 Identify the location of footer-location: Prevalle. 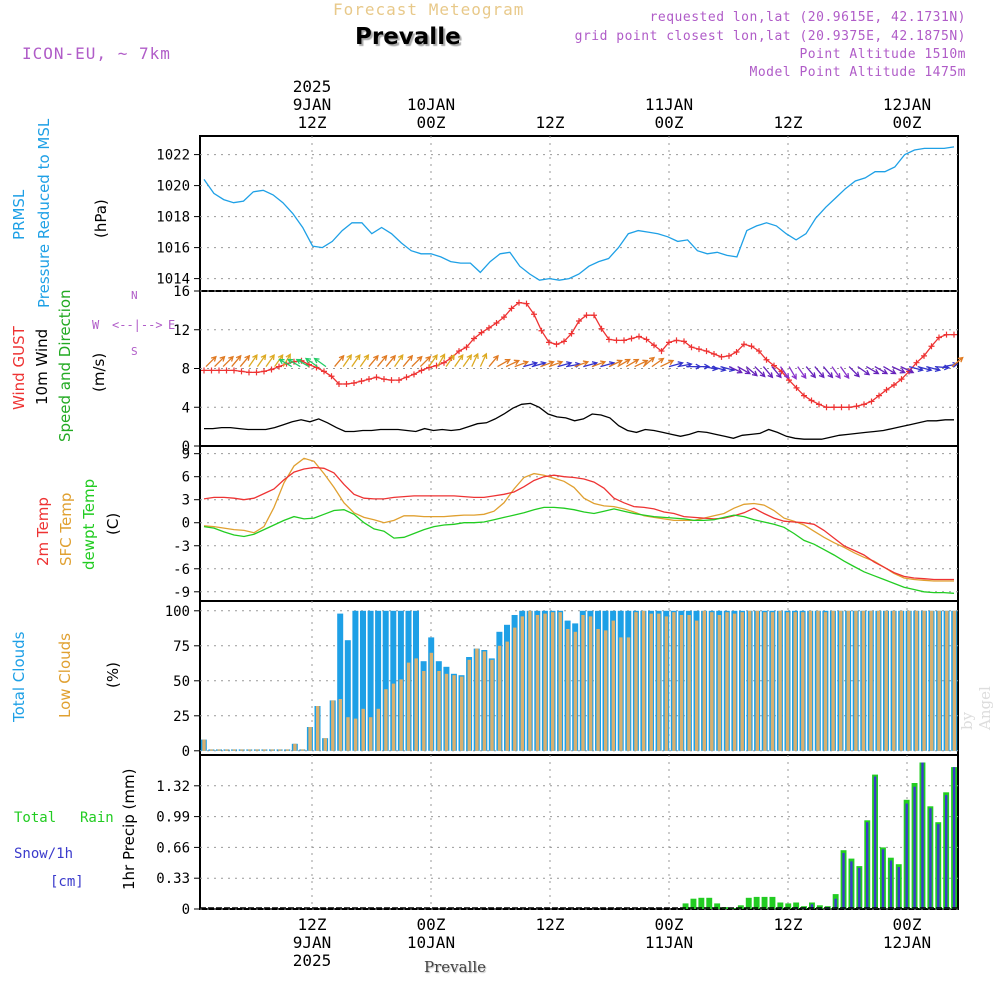
(455, 967).